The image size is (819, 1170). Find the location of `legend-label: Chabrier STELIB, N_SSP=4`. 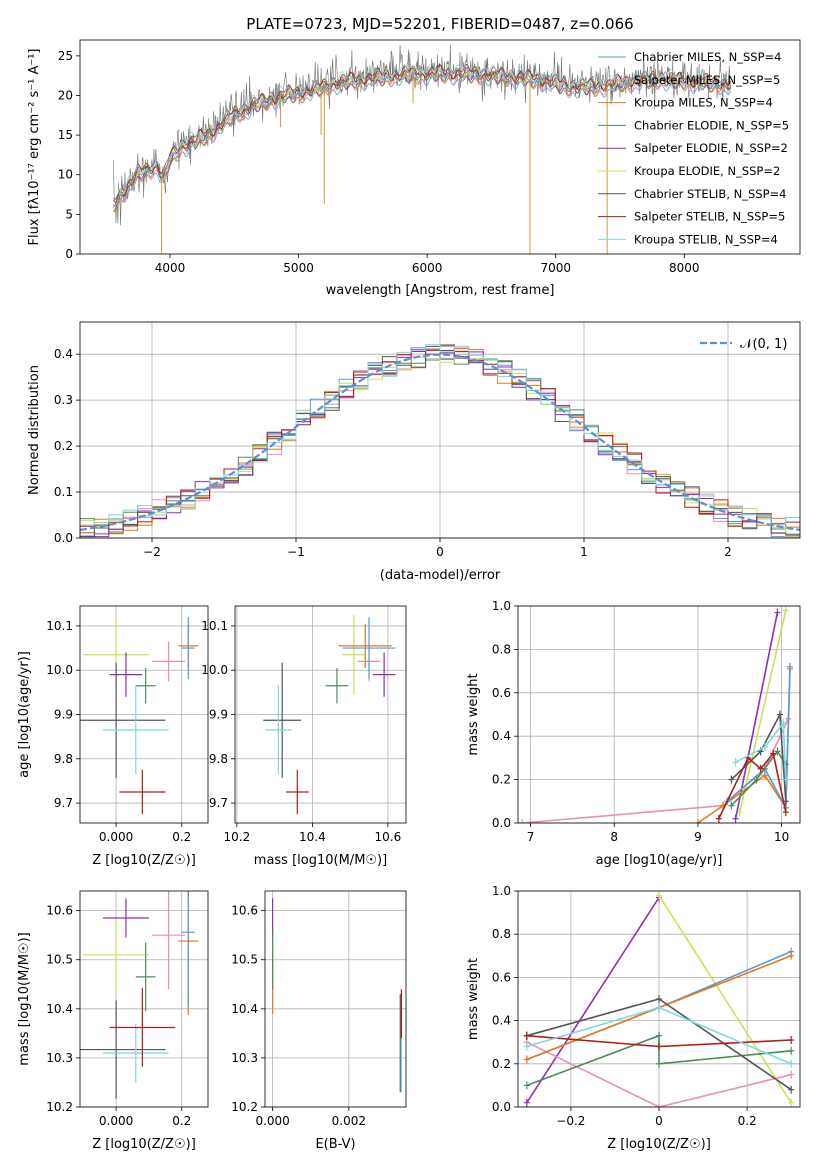

legend-label: Chabrier STELIB, N_SSP=4 is located at coordinates (710, 194).